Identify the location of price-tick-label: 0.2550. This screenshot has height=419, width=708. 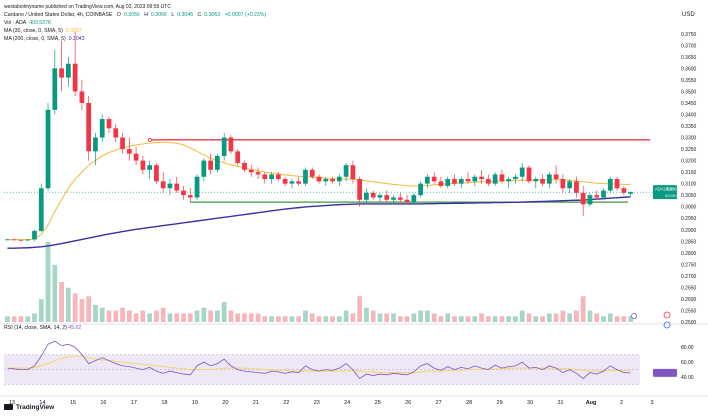
(689, 311).